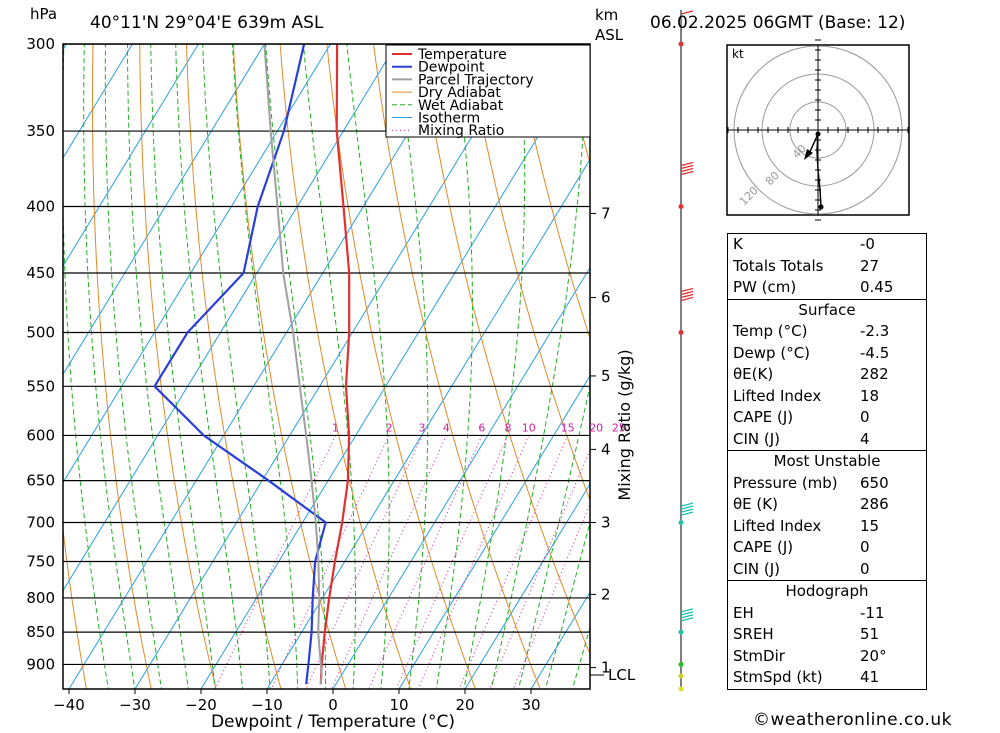 Image resolution: width=1000 pixels, height=733 pixels. I want to click on legend-label: Isotherm, so click(449, 119).